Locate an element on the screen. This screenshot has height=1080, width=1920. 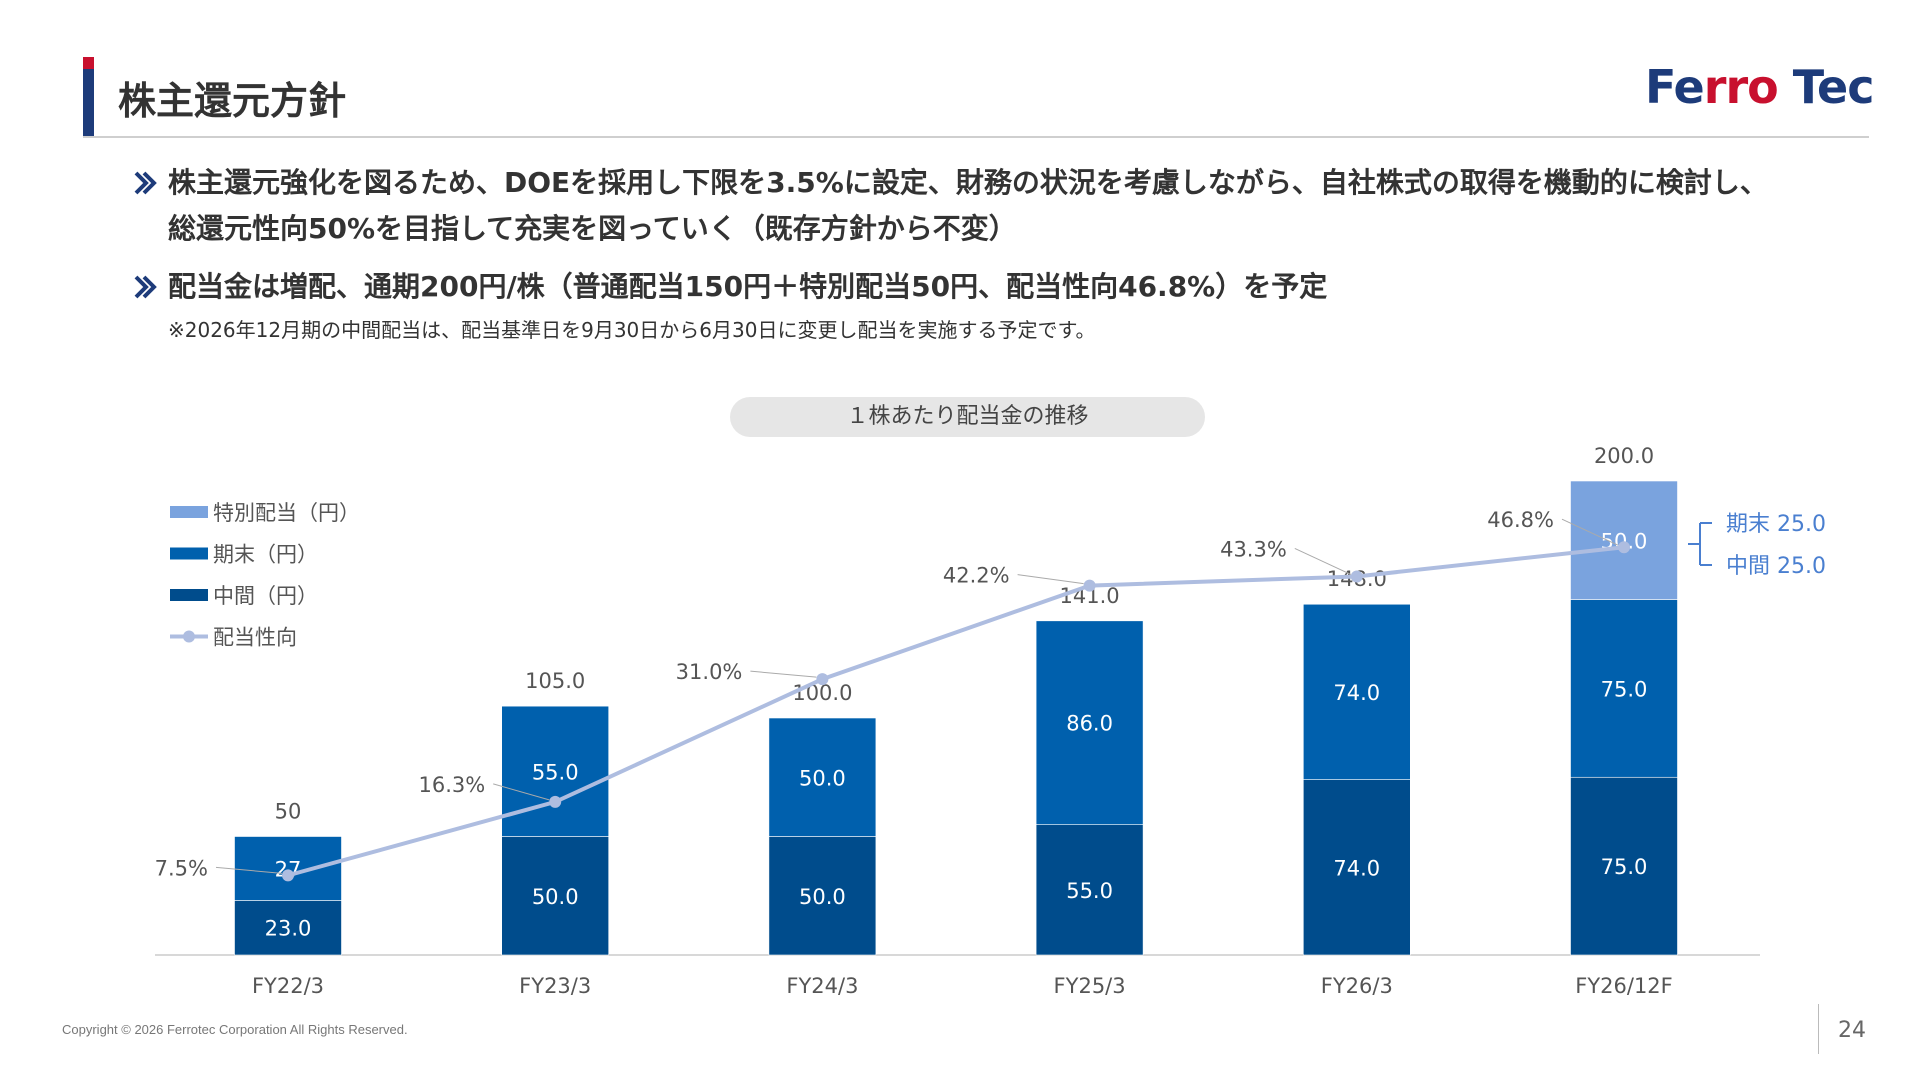
x-tick-label: FY26/3 is located at coordinates (1357, 986).